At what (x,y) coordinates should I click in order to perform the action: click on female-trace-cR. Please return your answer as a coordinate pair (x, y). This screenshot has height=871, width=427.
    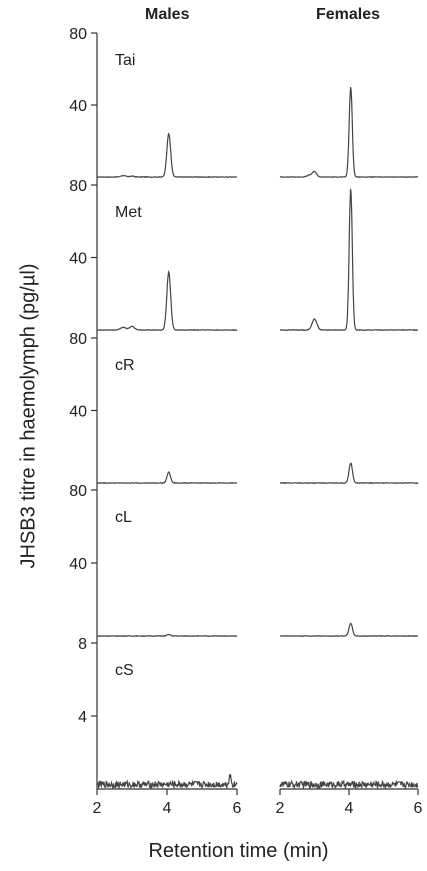
    Looking at the image, I should click on (349, 473).